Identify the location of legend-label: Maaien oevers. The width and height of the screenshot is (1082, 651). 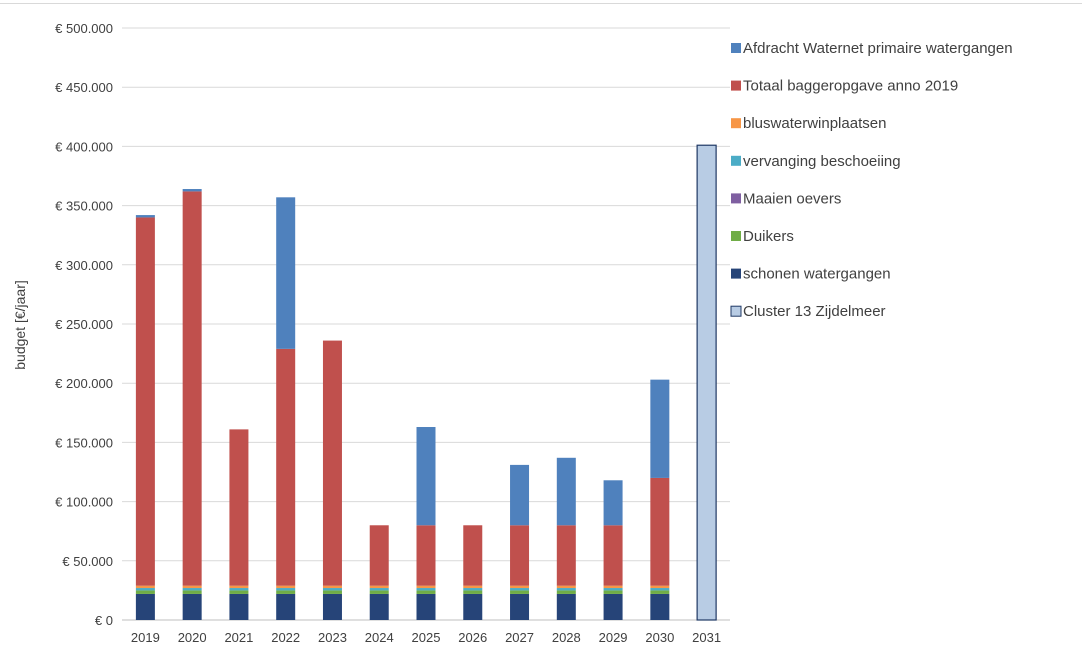
(792, 198).